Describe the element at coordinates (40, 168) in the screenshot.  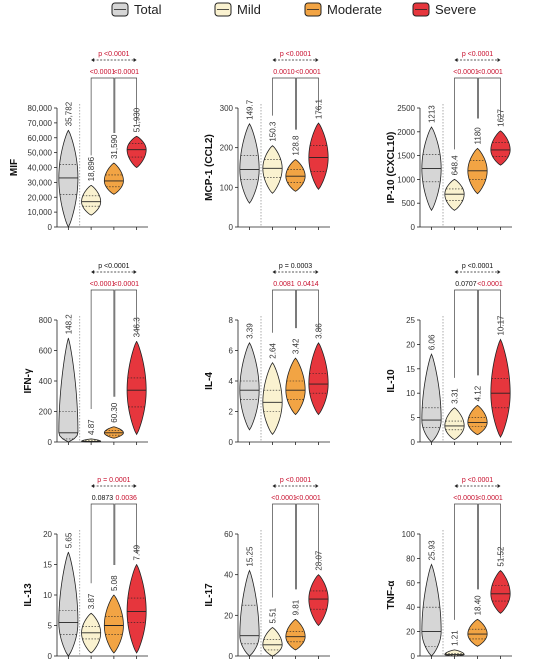
I see `y-tick-label: 40,000` at that location.